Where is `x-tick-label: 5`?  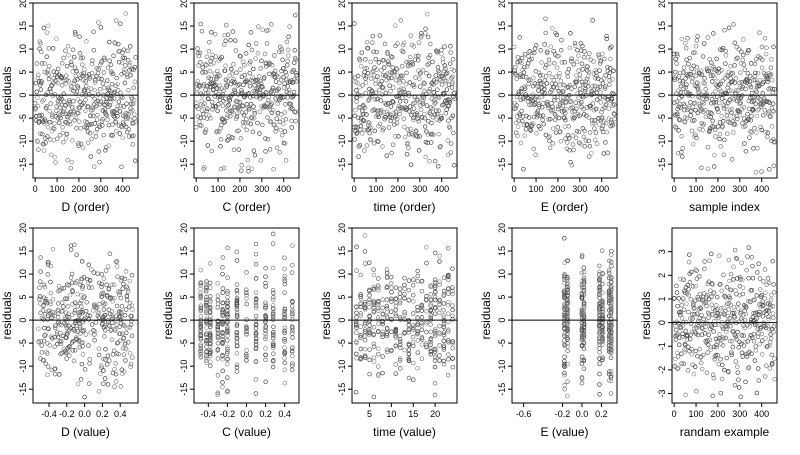 x-tick-label: 5 is located at coordinates (369, 414).